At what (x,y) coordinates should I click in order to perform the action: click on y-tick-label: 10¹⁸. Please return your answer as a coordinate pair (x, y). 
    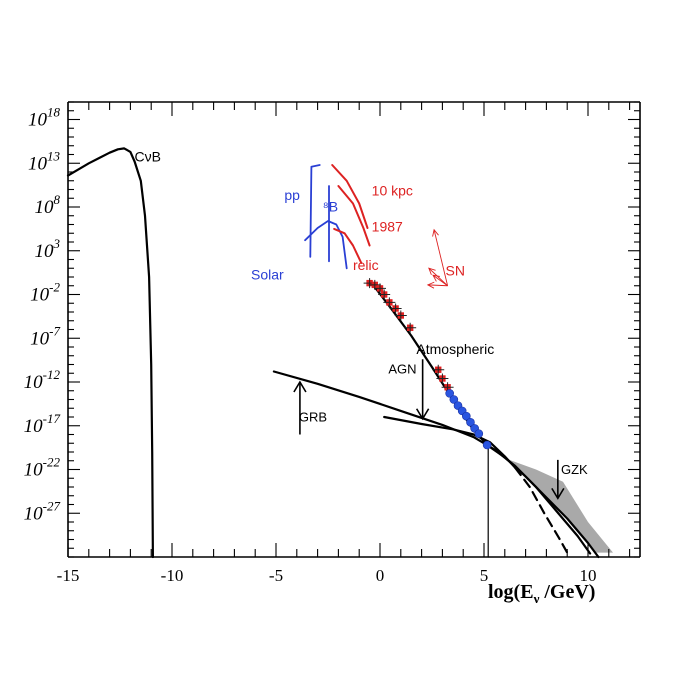
    Looking at the image, I should click on (44, 118).